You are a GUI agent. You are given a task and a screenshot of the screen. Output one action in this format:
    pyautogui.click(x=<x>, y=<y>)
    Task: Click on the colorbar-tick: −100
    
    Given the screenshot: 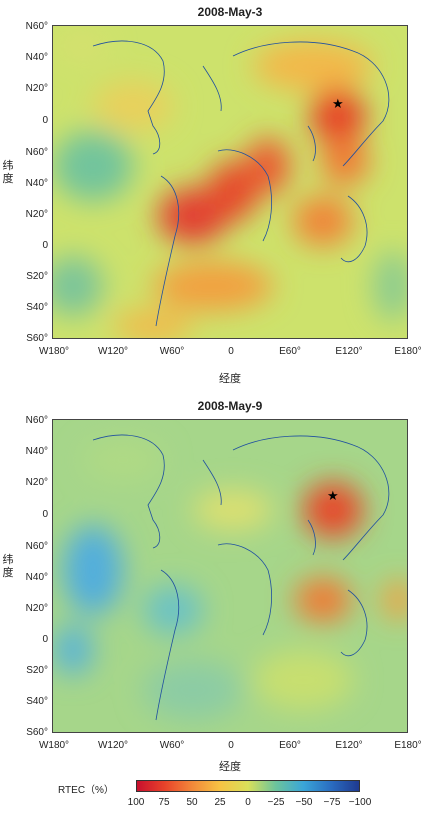 What is the action you would take?
    pyautogui.click(x=360, y=802)
    